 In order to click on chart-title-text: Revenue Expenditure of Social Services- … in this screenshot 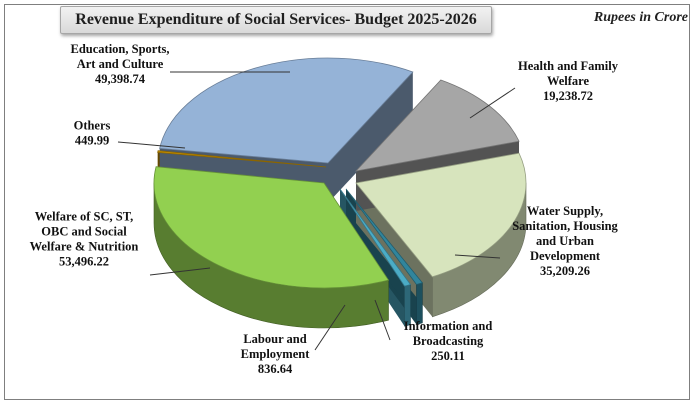, I will do `click(276, 19)`.